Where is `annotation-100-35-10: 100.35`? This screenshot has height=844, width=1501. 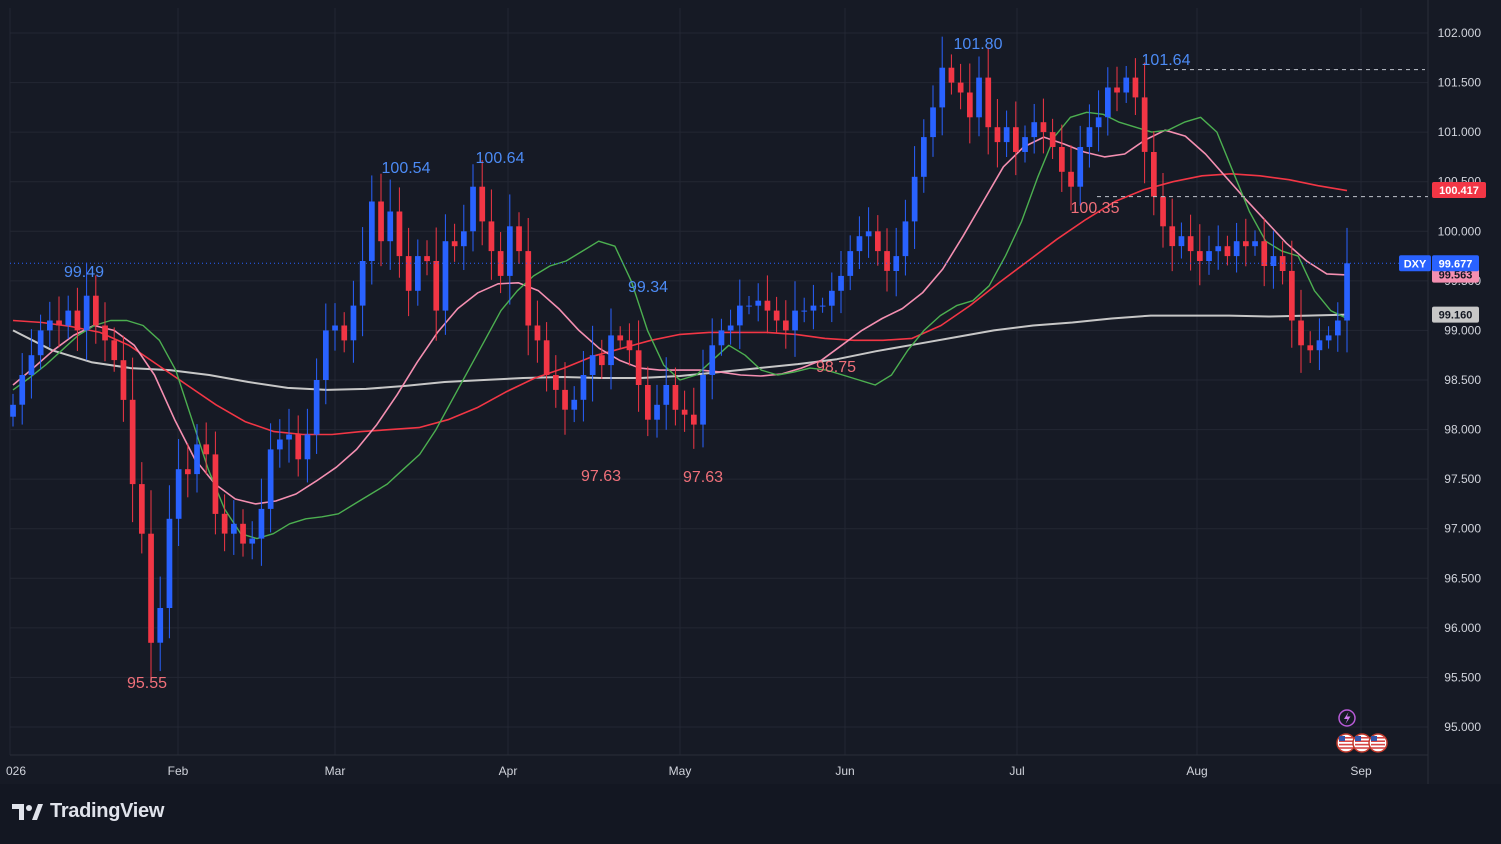
annotation-100-35-10: 100.35 is located at coordinates (1095, 208).